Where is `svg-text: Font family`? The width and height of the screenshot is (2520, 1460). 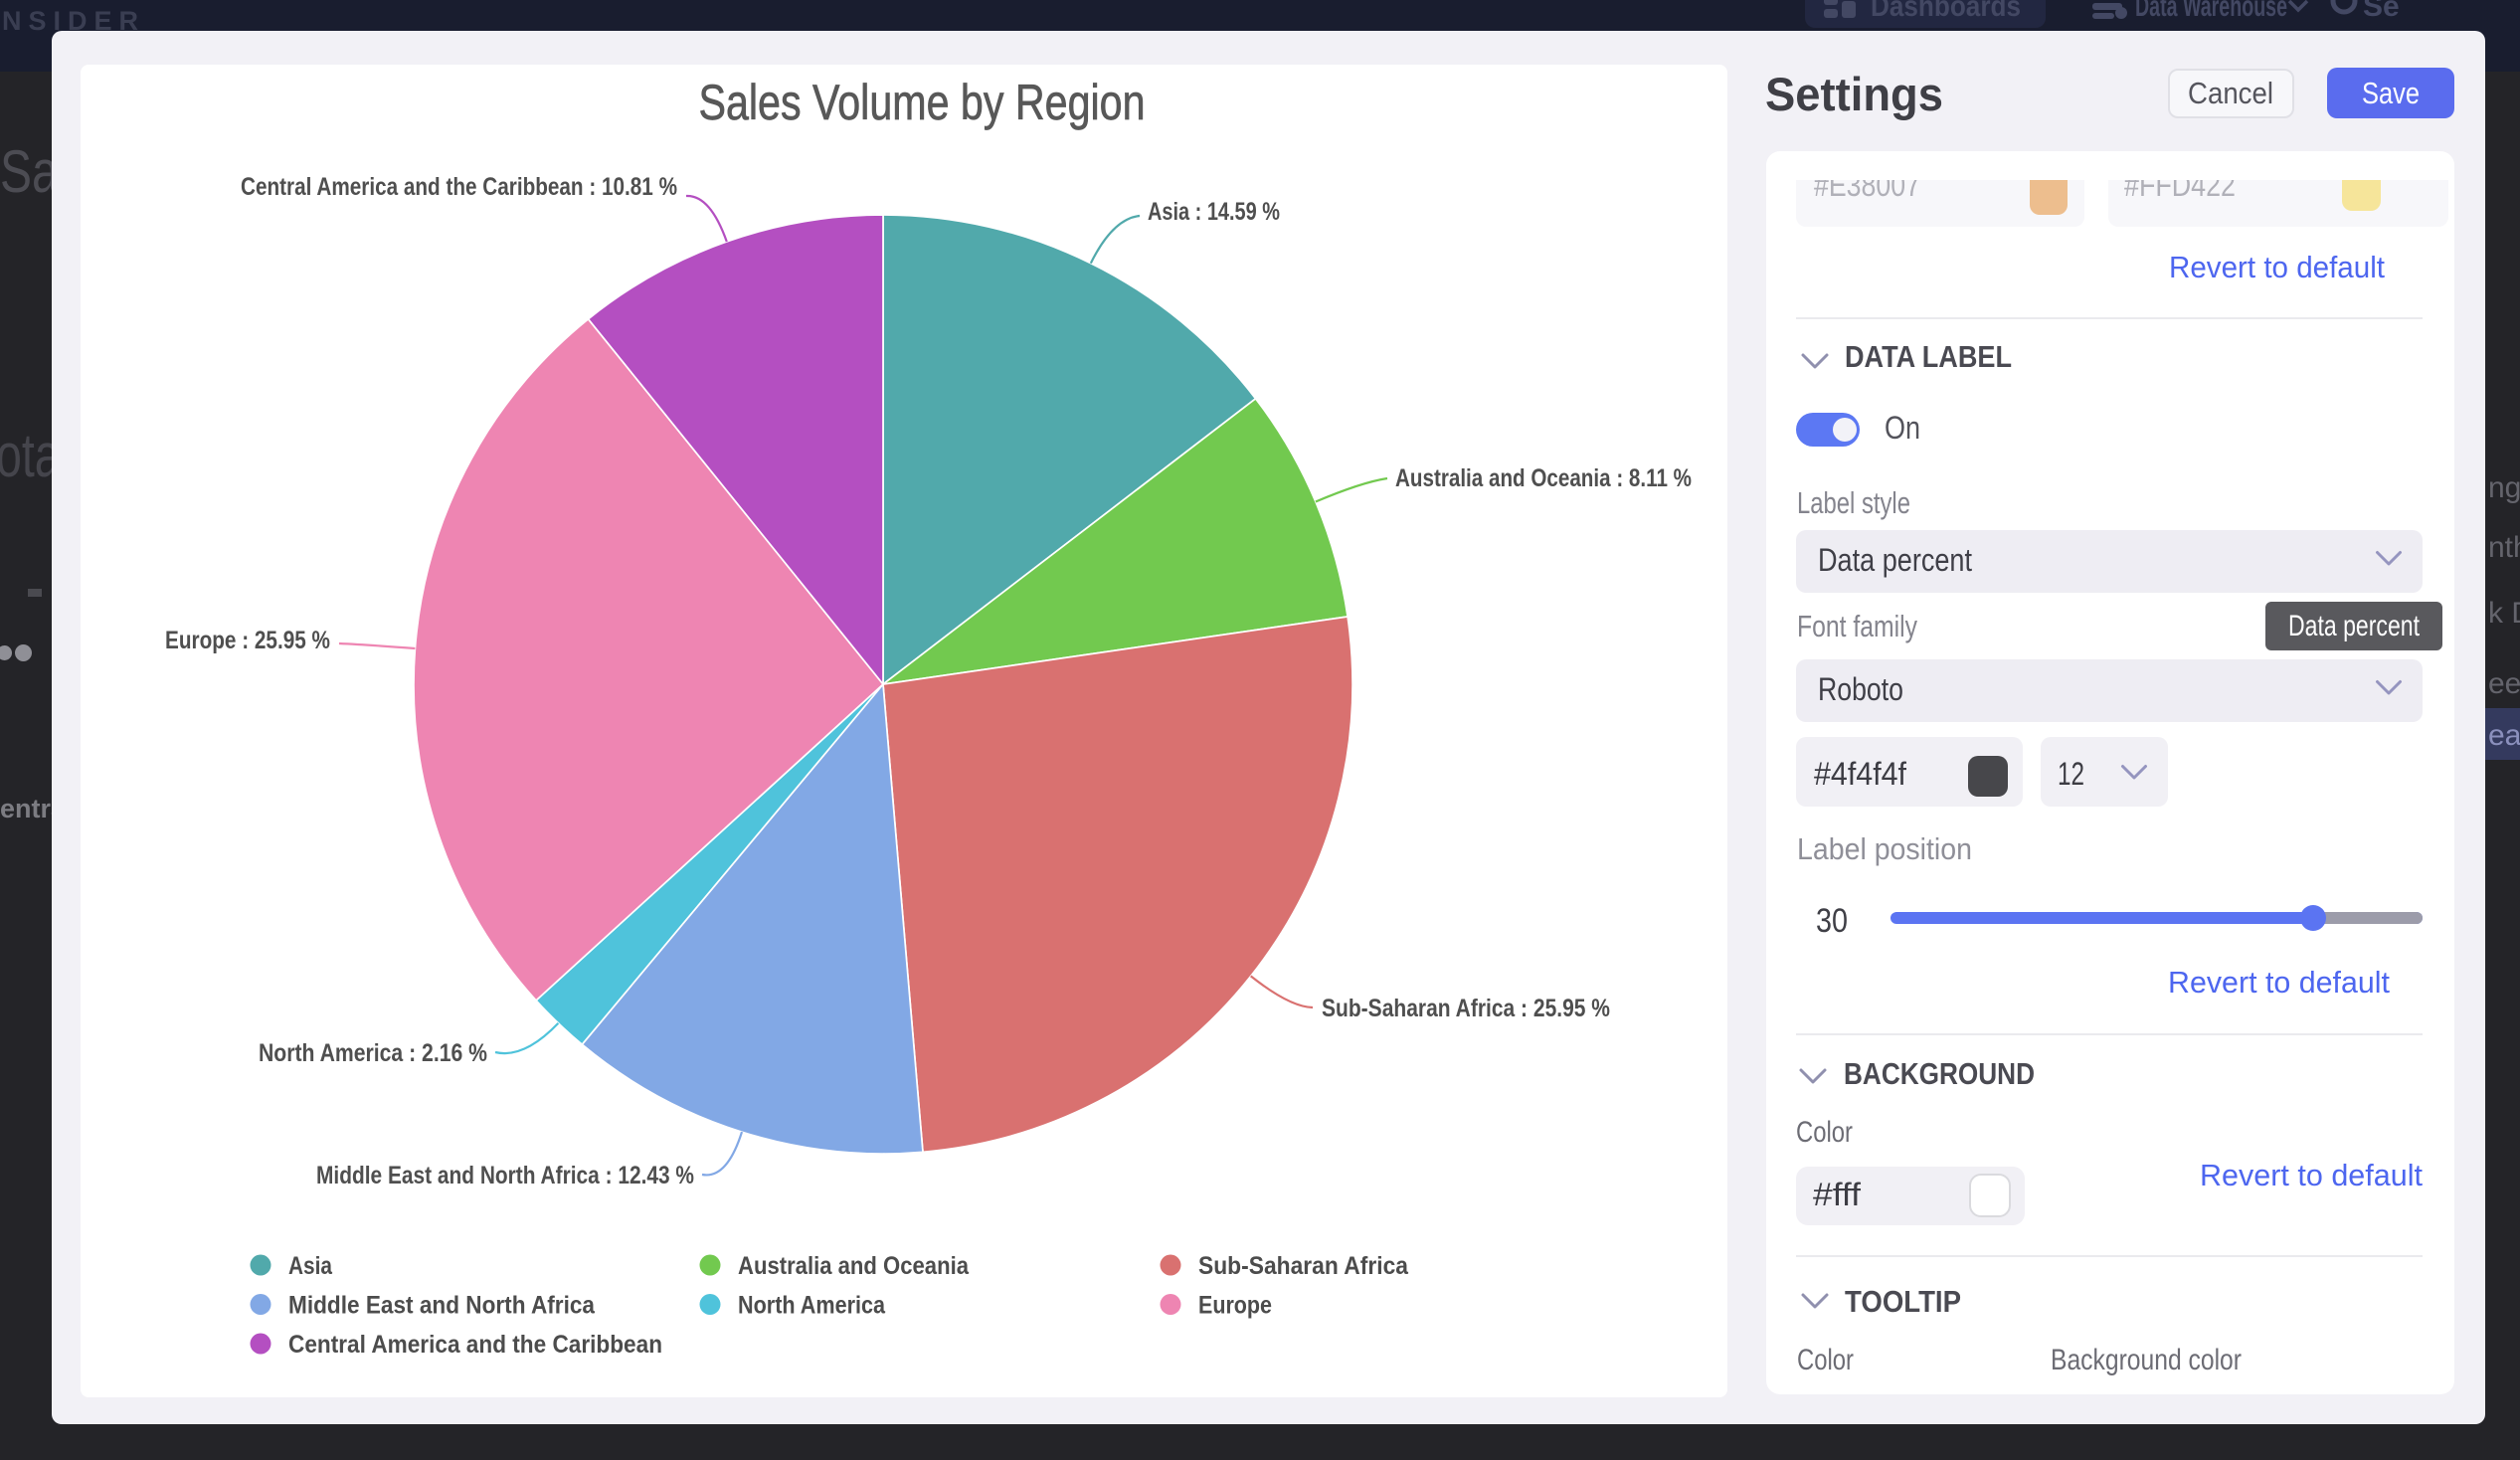 svg-text: Font family is located at coordinates (1857, 626).